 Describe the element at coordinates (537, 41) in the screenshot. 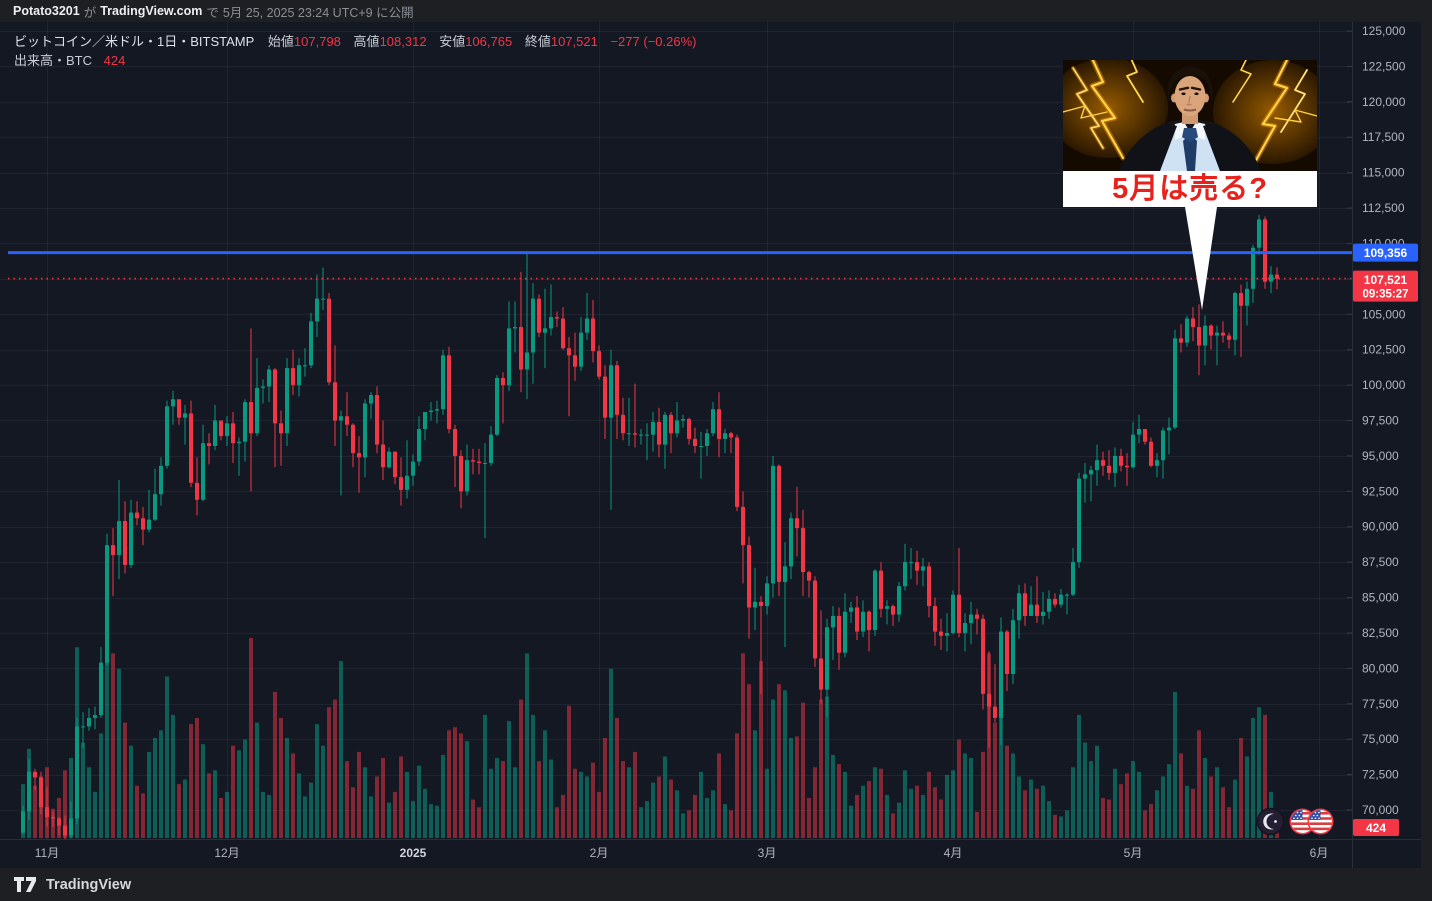

I see `close-label: 終値` at that location.